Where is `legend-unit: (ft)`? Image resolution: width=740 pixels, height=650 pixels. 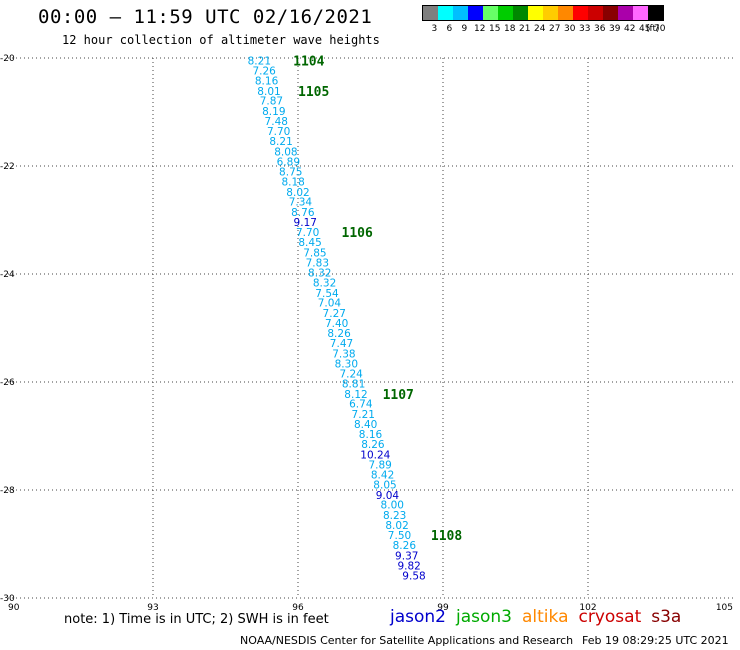 legend-unit: (ft) is located at coordinates (653, 29).